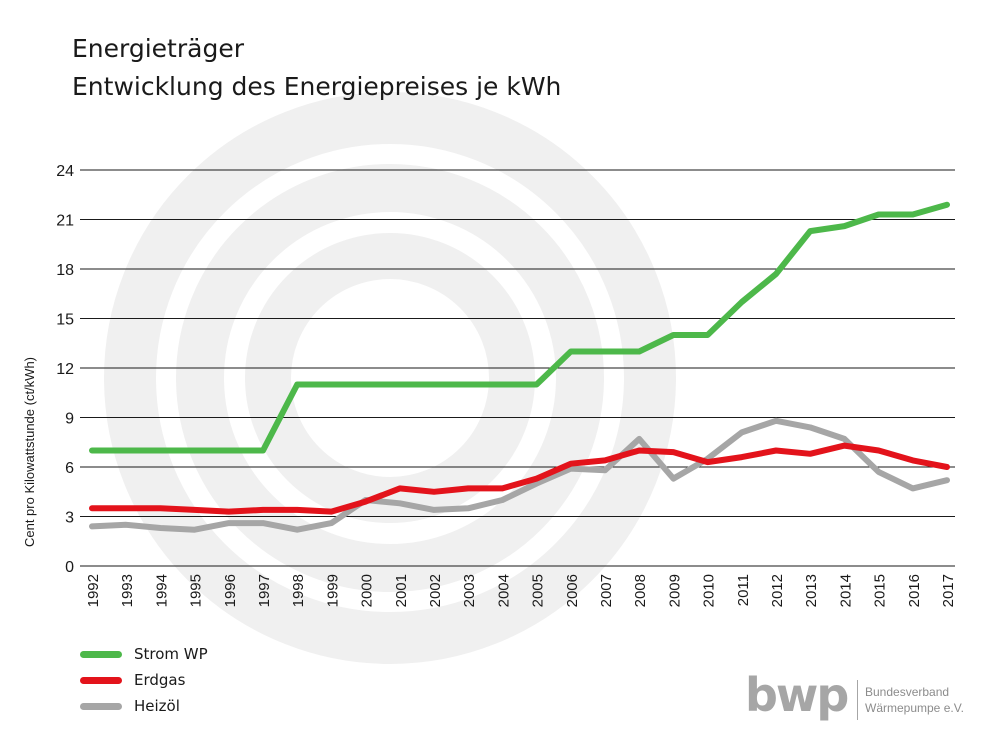  Describe the element at coordinates (317, 86) in the screenshot. I see `title-line-2: Entwicklung des Energiepreises je kWh` at that location.